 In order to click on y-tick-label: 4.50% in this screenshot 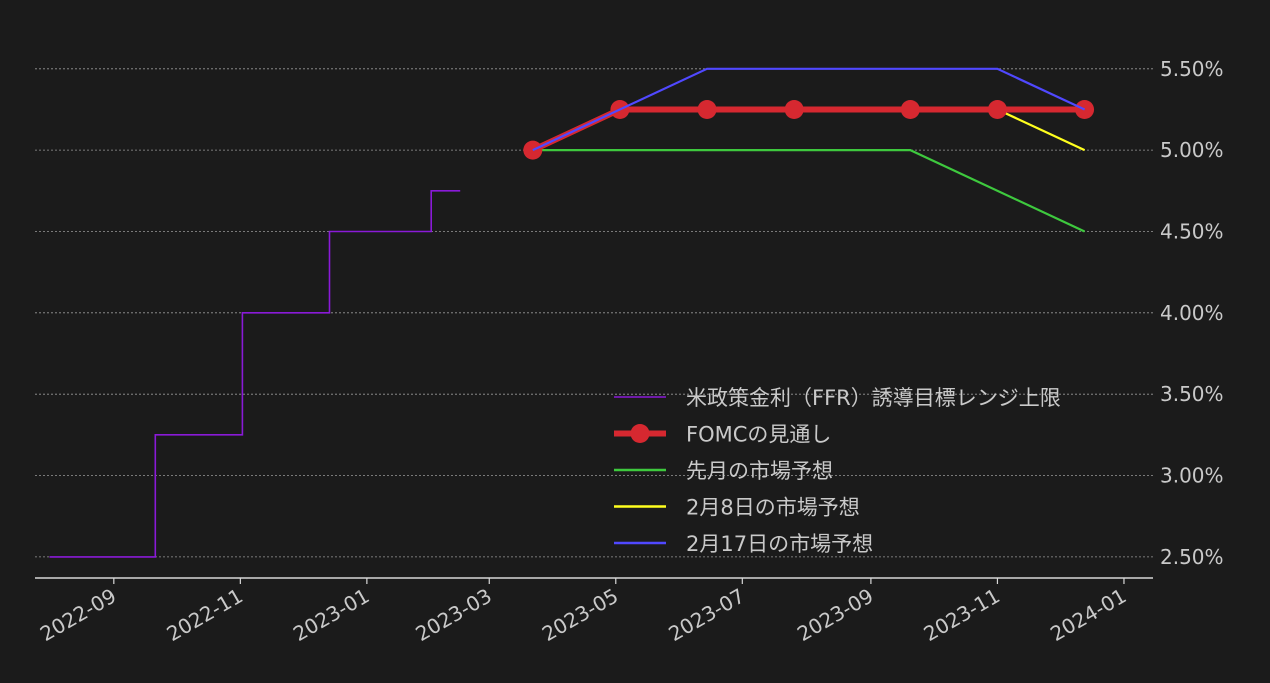, I will do `click(1192, 231)`.